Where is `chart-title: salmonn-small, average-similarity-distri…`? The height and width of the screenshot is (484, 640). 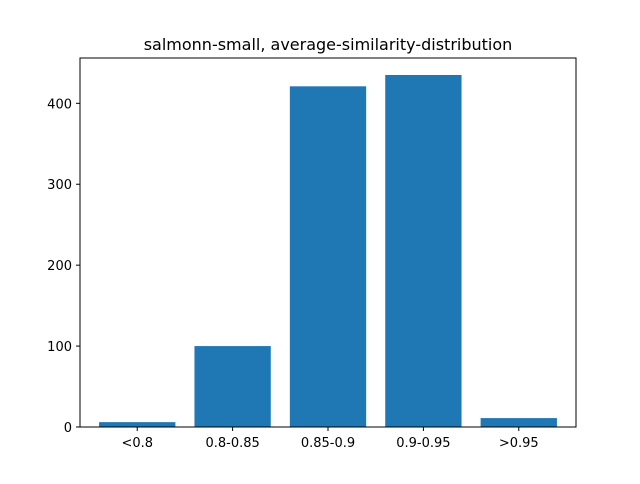 chart-title: salmonn-small, average-similarity-distri… is located at coordinates (328, 44).